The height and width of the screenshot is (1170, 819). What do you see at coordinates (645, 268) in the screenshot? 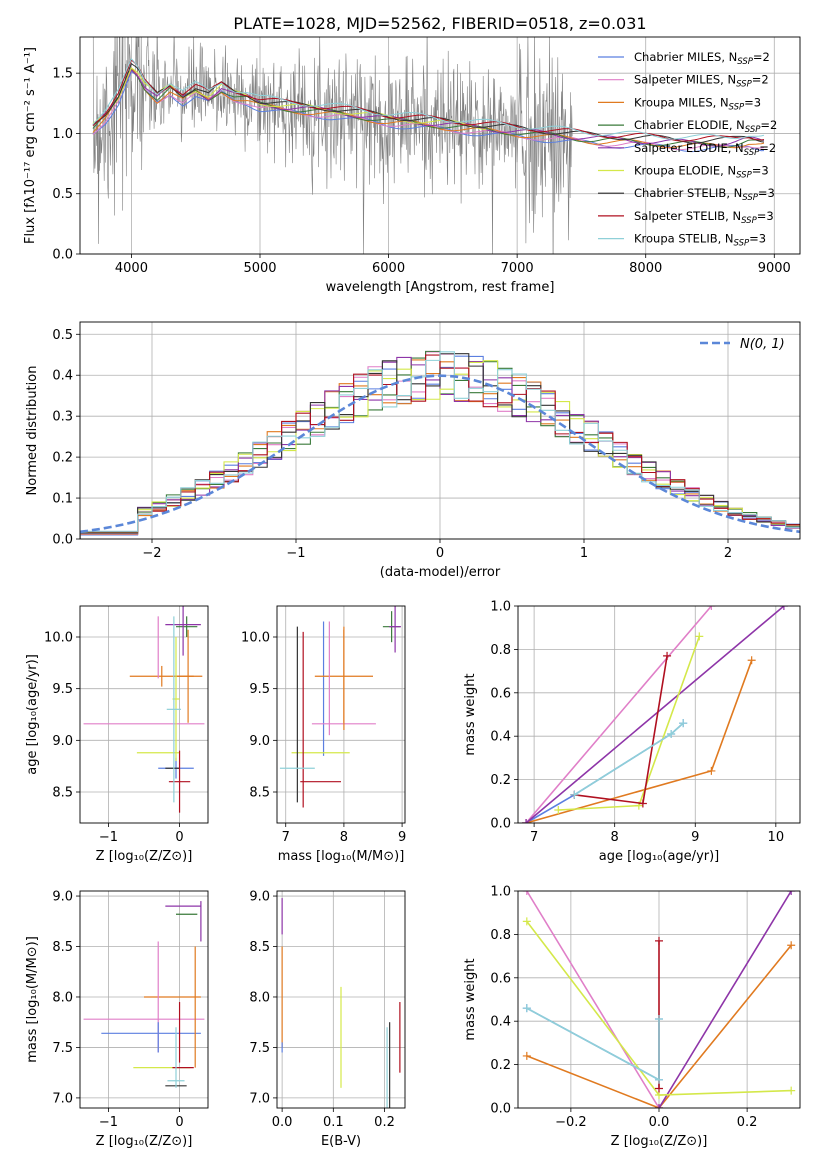
I see `x-tick-label: 8000` at bounding box center [645, 268].